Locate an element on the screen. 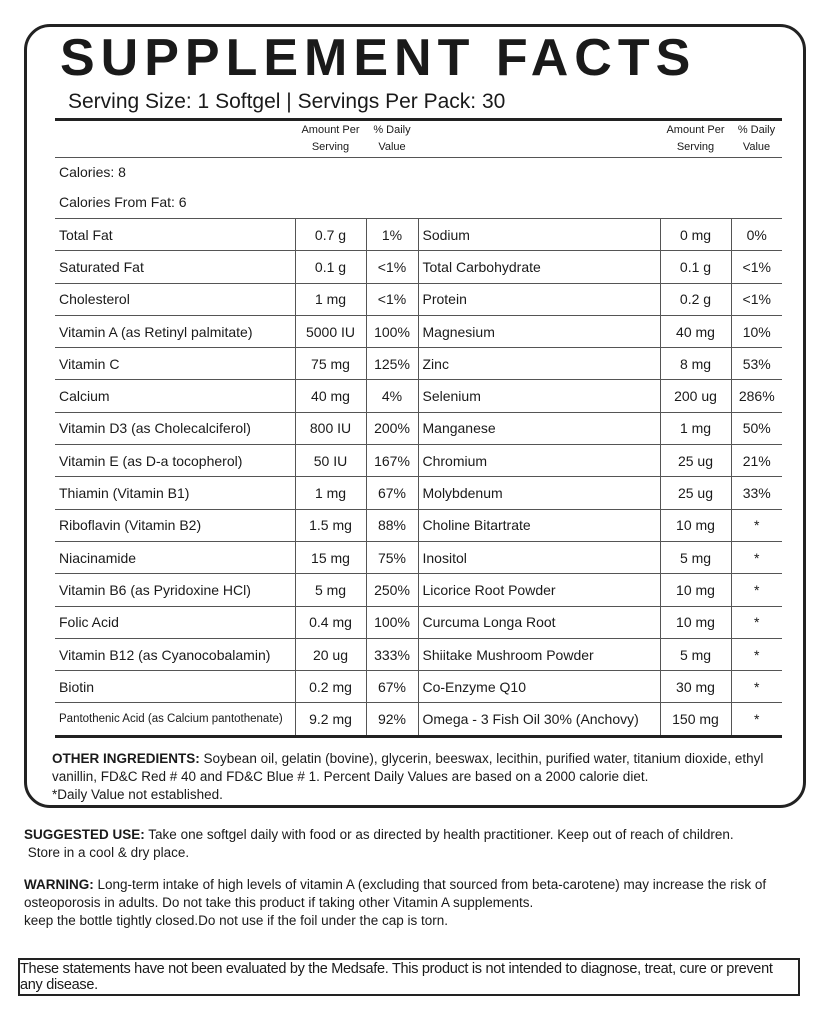 This screenshot has width=817, height=1020. amount: 25 ug is located at coordinates (695, 493).